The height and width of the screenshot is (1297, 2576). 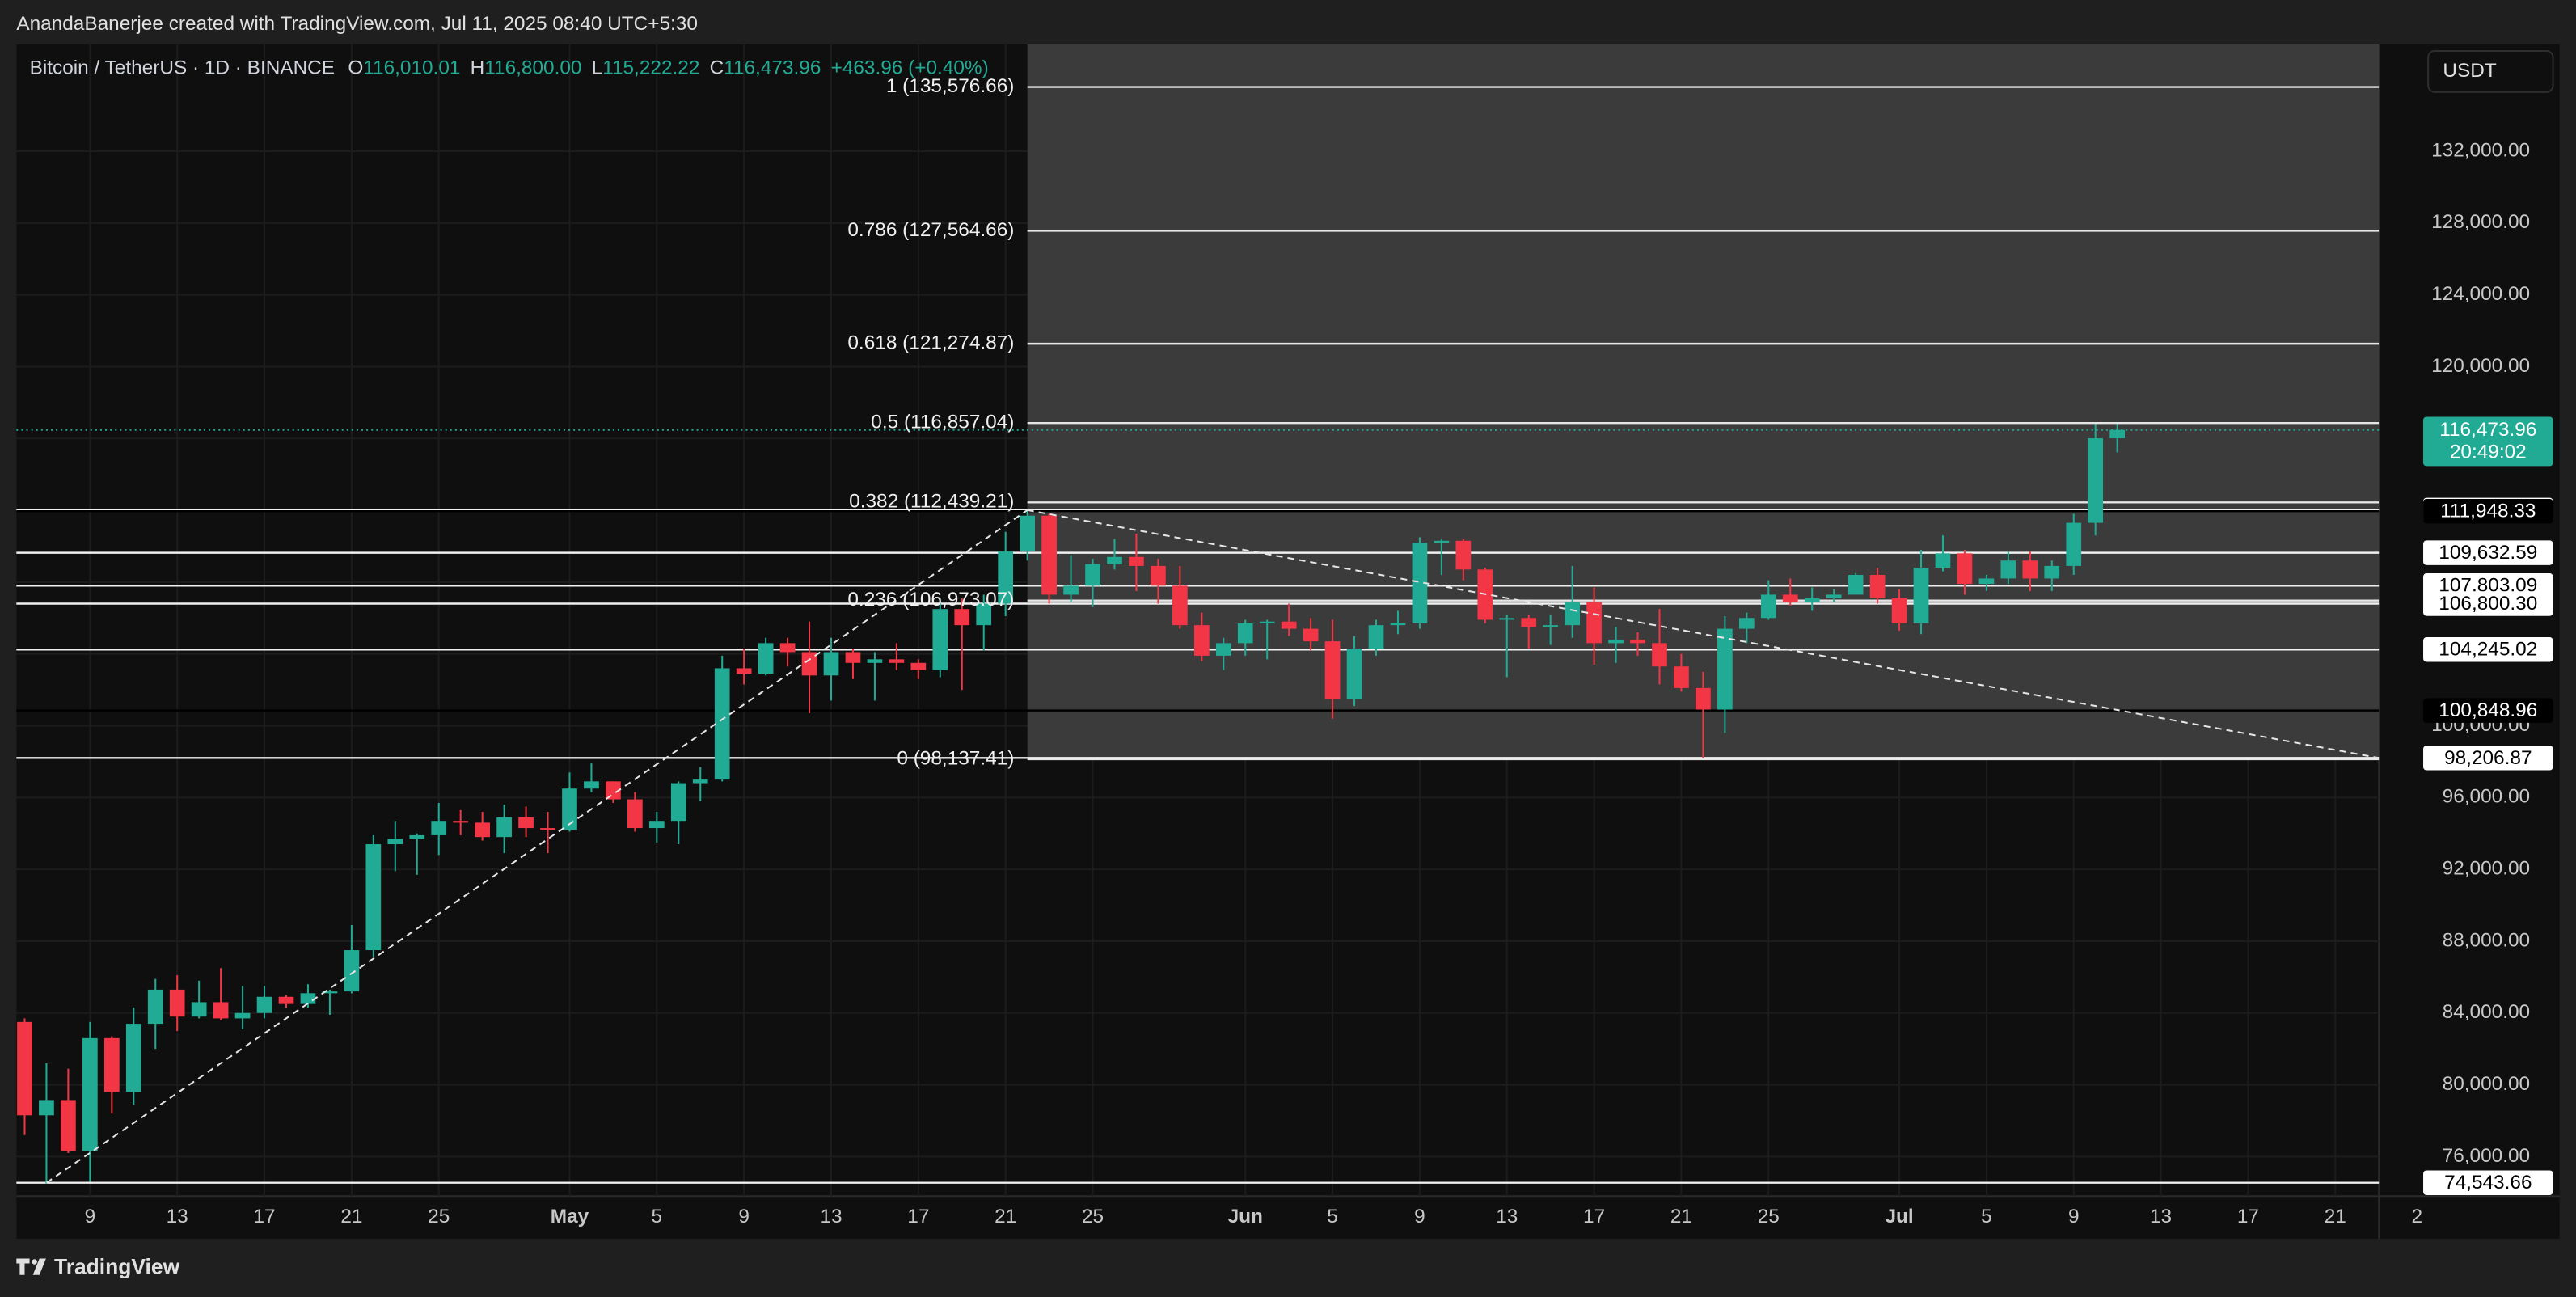 What do you see at coordinates (831, 1216) in the screenshot?
I see `x-tick-label: 13` at bounding box center [831, 1216].